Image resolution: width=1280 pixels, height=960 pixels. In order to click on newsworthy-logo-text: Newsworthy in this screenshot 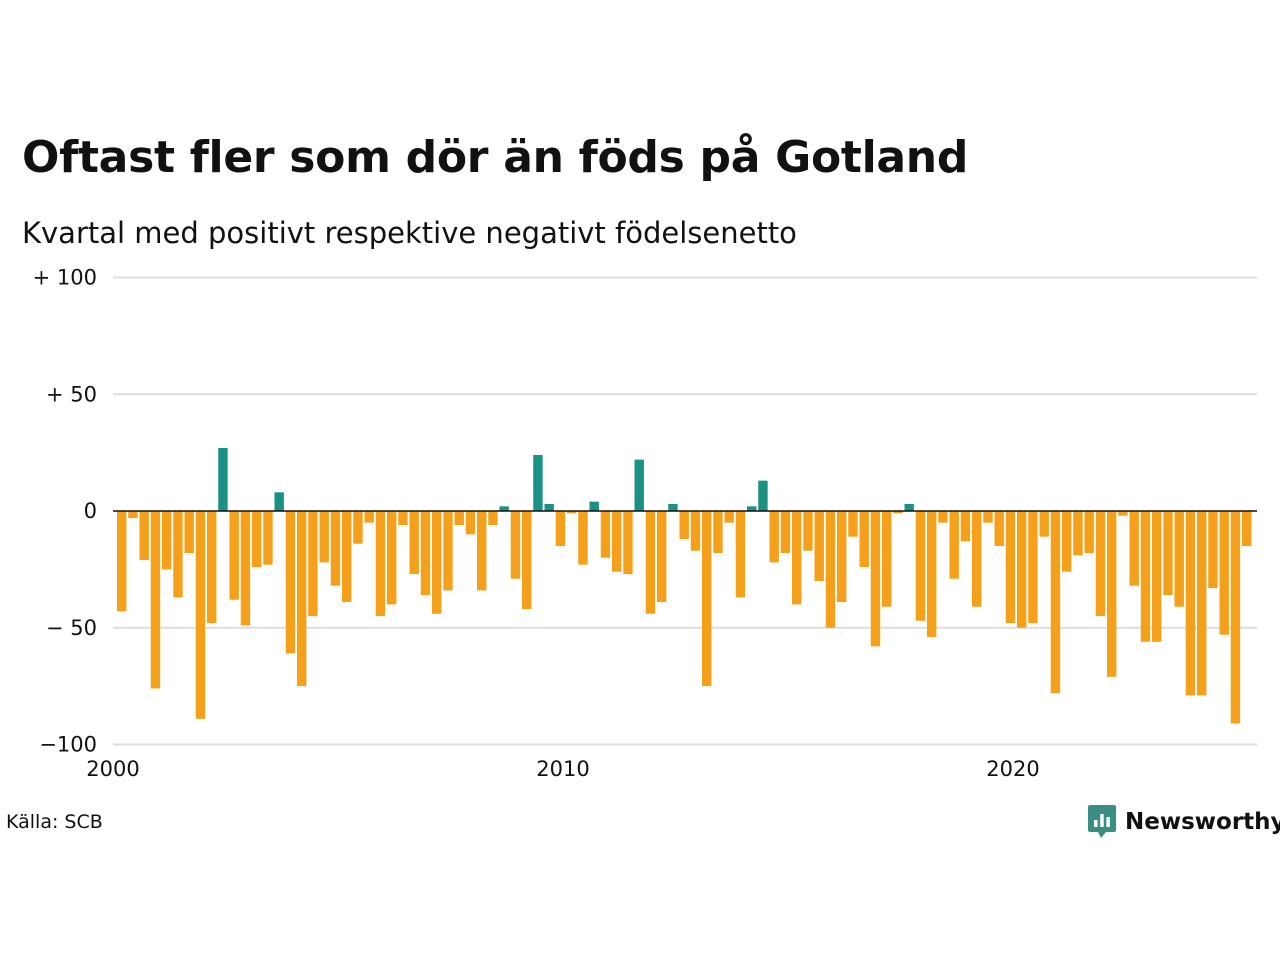, I will do `click(1202, 822)`.